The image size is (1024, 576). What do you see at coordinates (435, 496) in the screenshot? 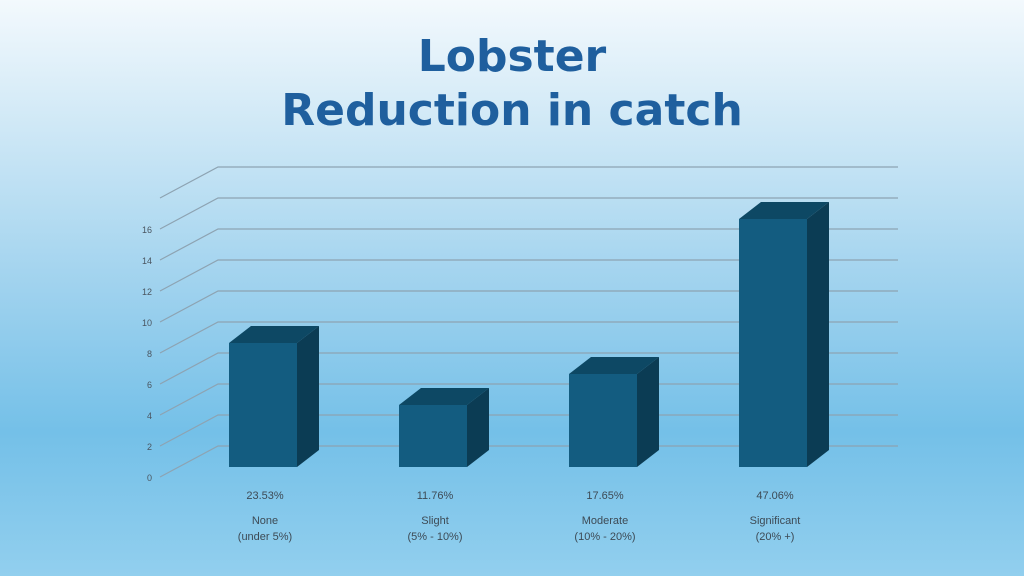
I see `percent-label: 11.76%` at bounding box center [435, 496].